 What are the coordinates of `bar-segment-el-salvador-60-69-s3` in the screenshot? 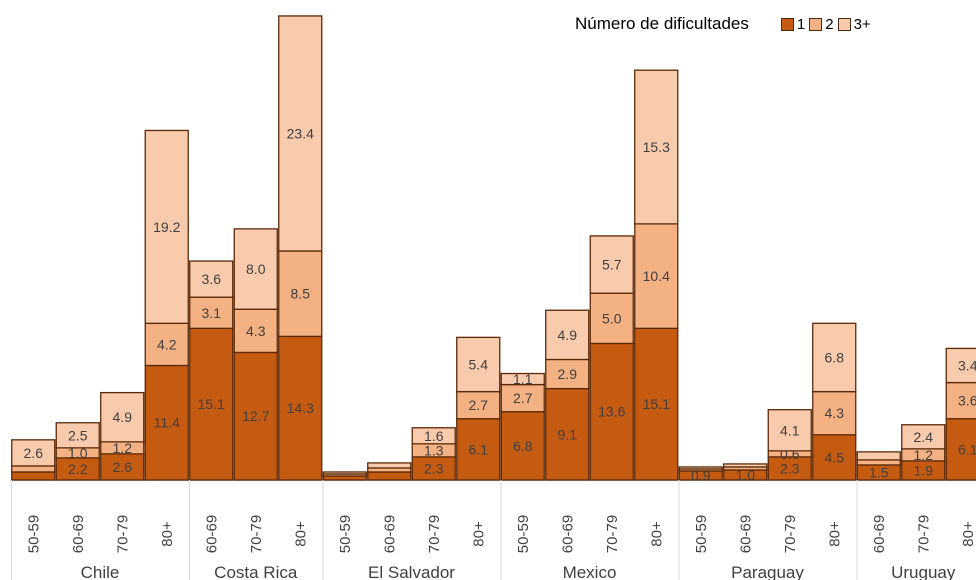 It's located at (389, 465).